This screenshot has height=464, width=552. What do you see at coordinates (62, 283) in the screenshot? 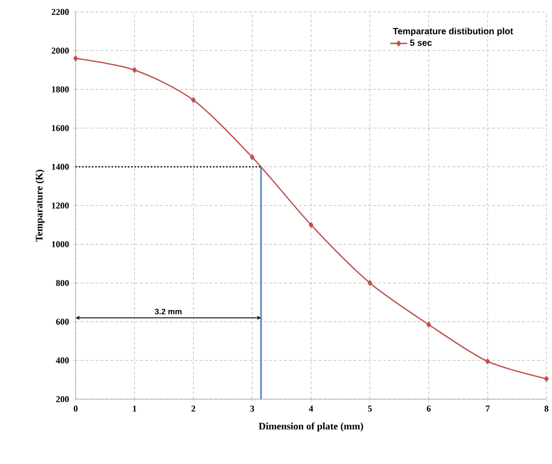
I see `y-tick-label: 800` at bounding box center [62, 283].